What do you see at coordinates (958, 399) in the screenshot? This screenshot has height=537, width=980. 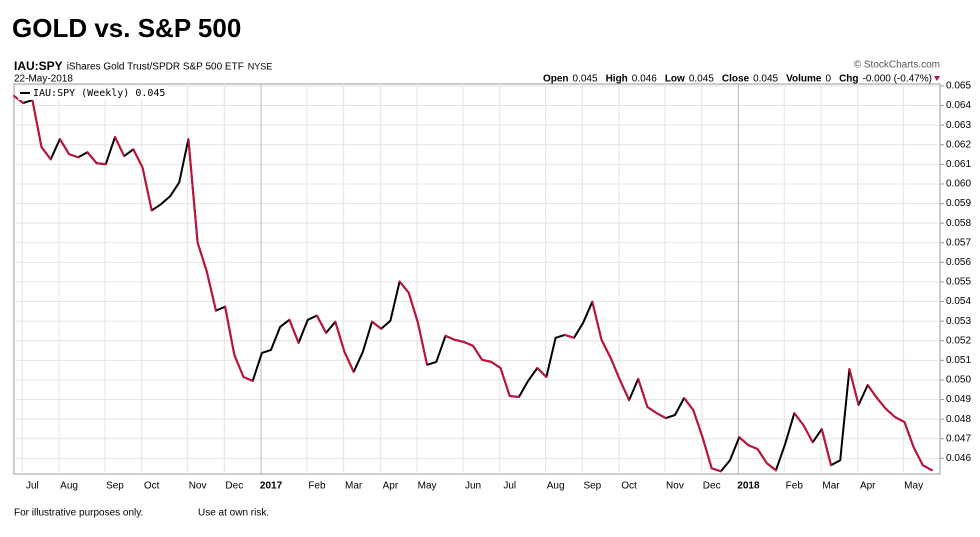 I see `y-tick-label: 0.049` at bounding box center [958, 399].